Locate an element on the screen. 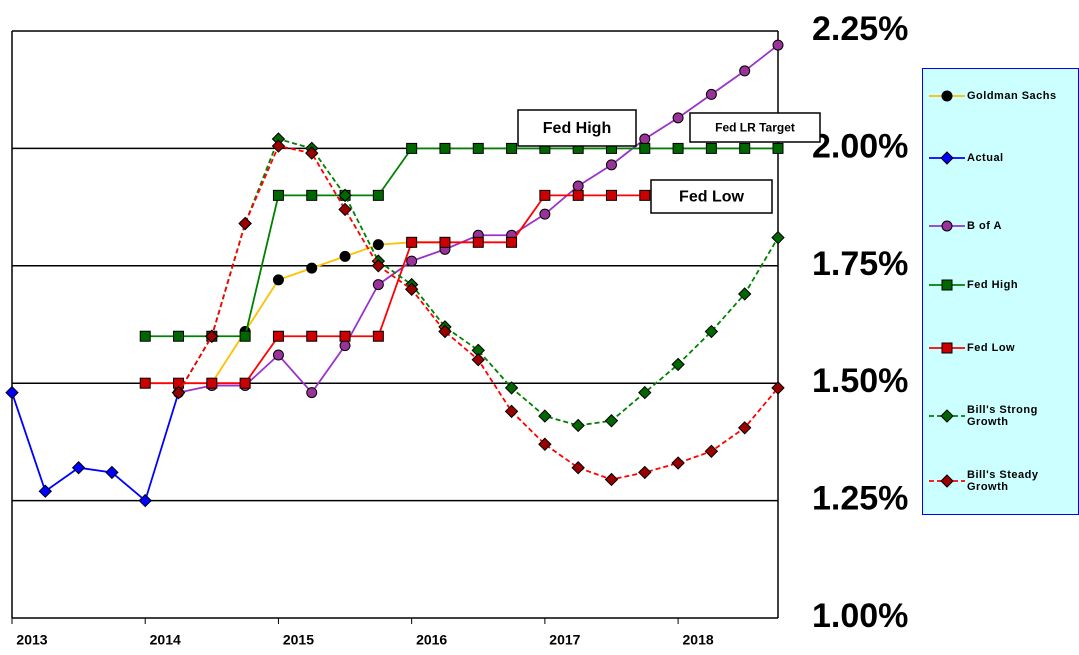 The width and height of the screenshot is (1079, 655). y-tick-label: 1.75% is located at coordinates (860, 264).